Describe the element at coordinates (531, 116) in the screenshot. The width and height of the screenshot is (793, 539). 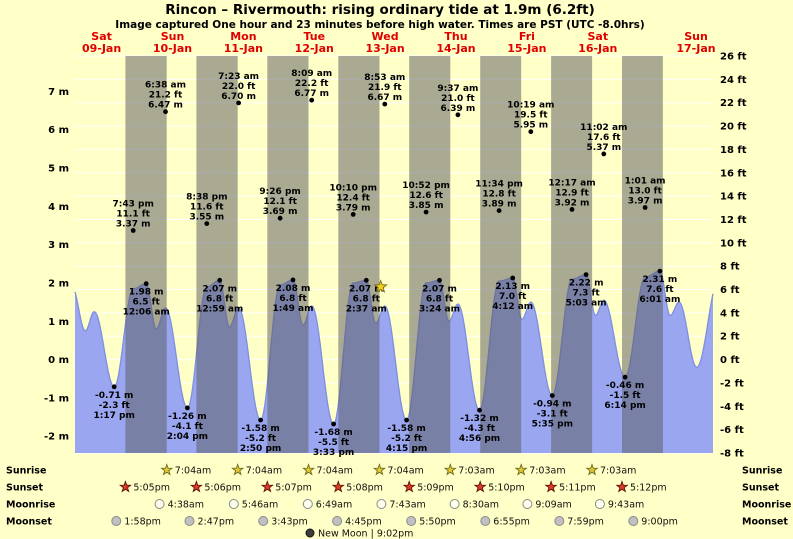
I see `tide-point-label: 19.5 ft` at that location.